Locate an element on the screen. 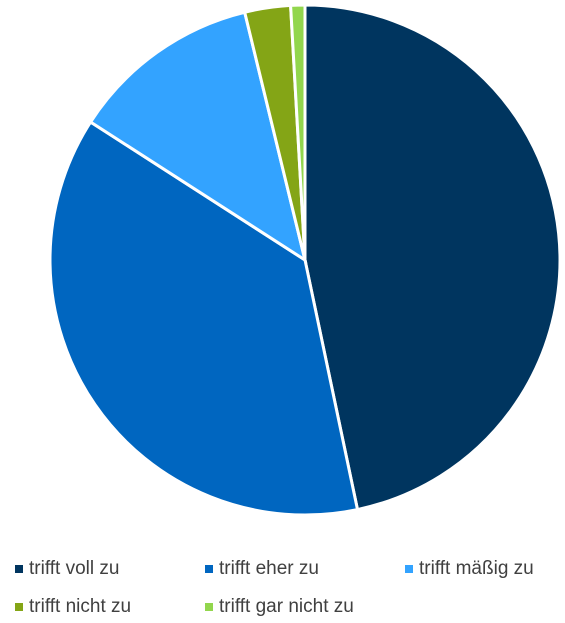 The image size is (565, 623). legend-label: trifft mäßig zu is located at coordinates (476, 568).